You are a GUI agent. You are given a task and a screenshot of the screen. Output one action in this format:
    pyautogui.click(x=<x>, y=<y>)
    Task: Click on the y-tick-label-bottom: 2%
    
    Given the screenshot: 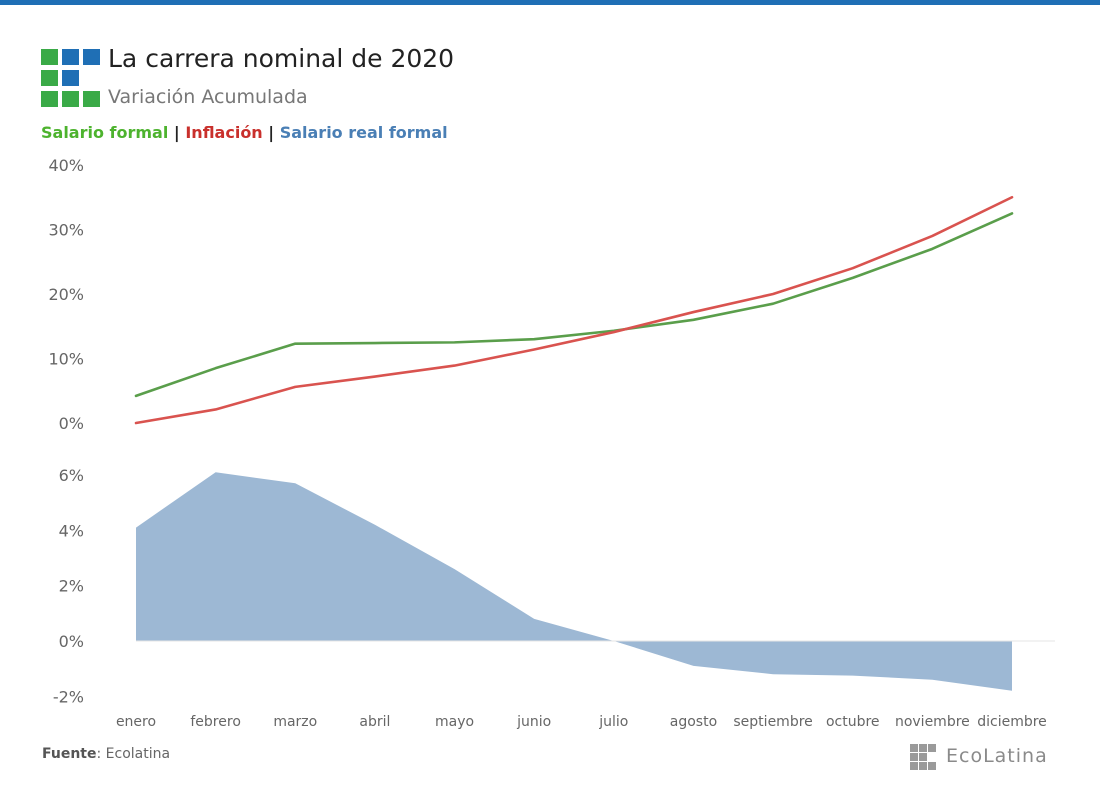 What is the action you would take?
    pyautogui.click(x=71, y=586)
    